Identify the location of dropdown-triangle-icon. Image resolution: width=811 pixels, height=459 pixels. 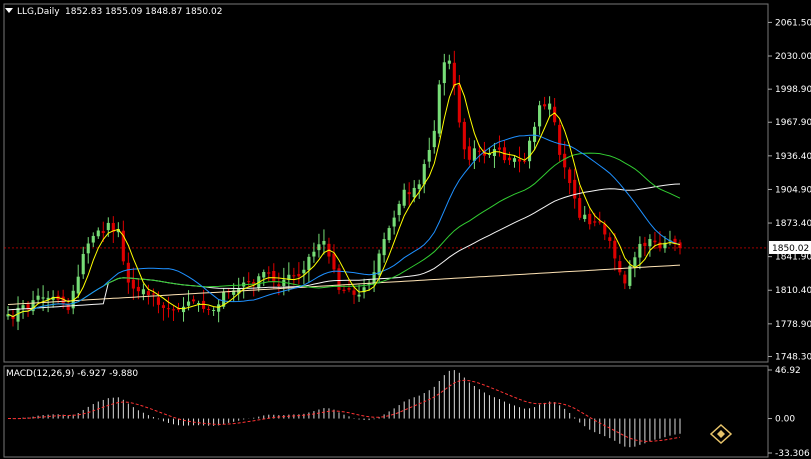
(9, 10).